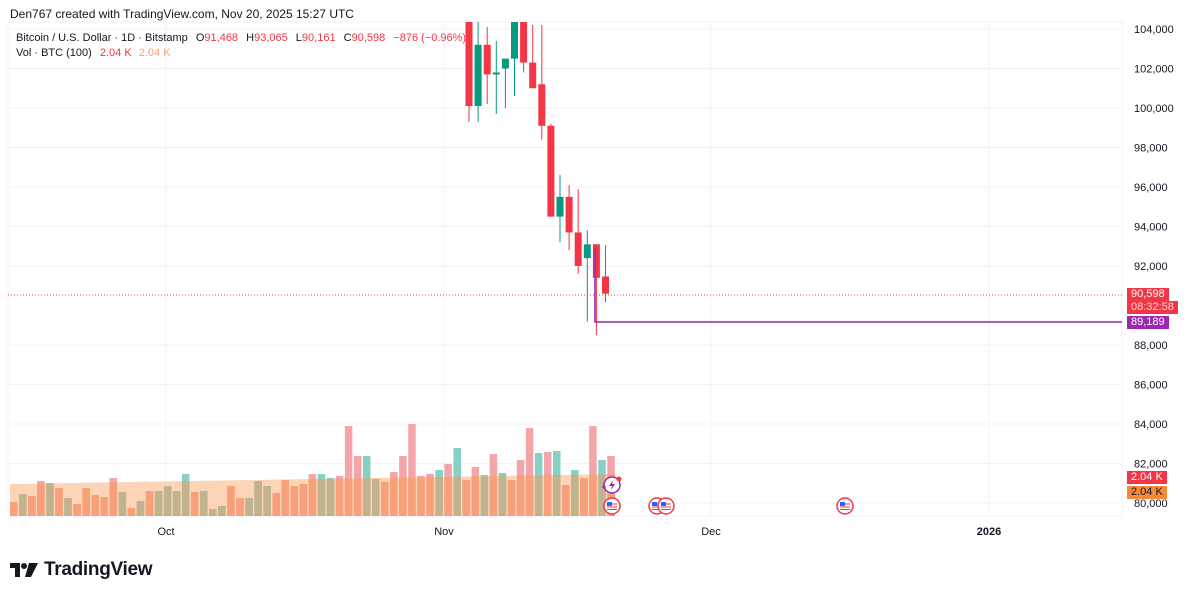 The width and height of the screenshot is (1200, 596). What do you see at coordinates (579, 532) in the screenshot?
I see `time-axis: Oct Nov Dec 2026` at bounding box center [579, 532].